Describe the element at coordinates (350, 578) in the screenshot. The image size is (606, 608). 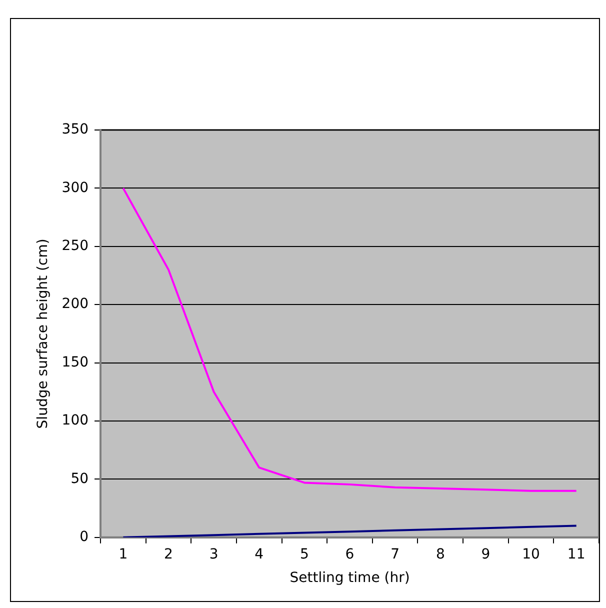
I see `x-axis-title: Settling time (hr)` at that location.